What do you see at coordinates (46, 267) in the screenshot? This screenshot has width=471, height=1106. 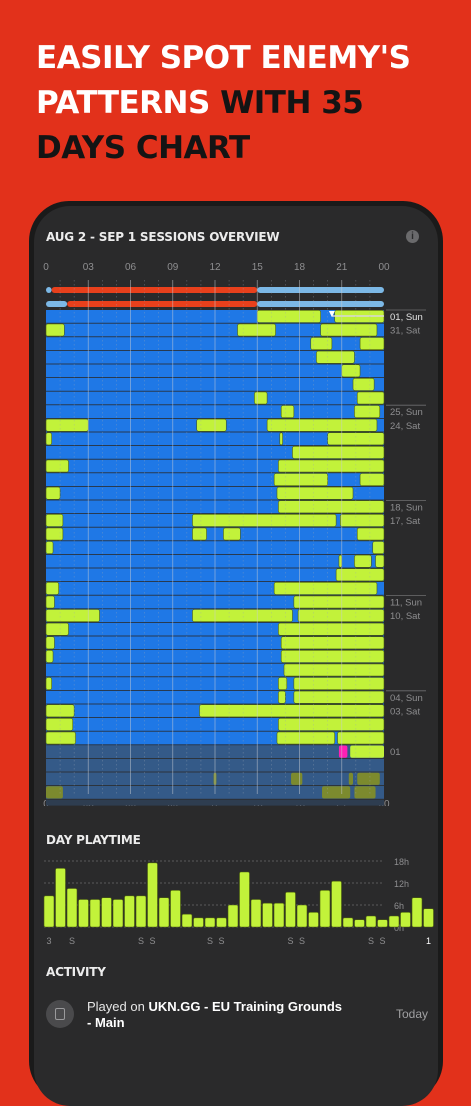 I see `hour-label: 0` at bounding box center [46, 267].